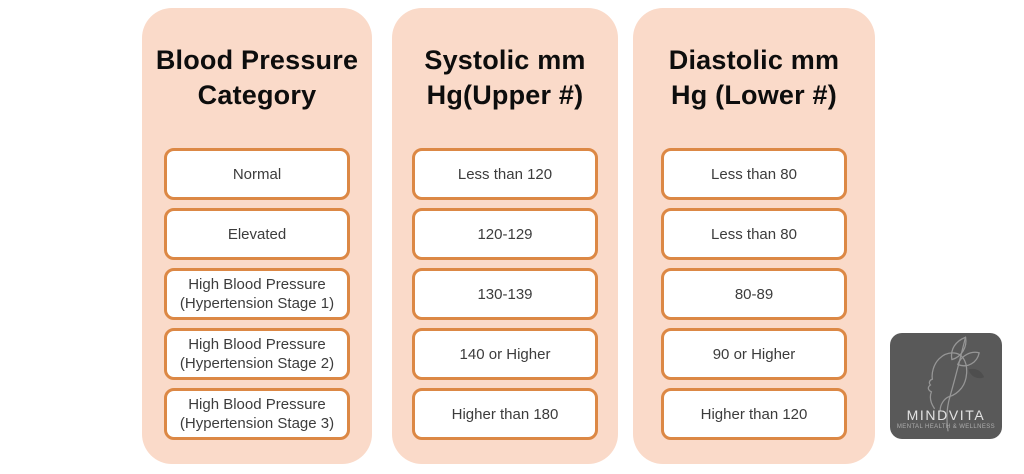  I want to click on cell-text: 80-89, so click(754, 294).